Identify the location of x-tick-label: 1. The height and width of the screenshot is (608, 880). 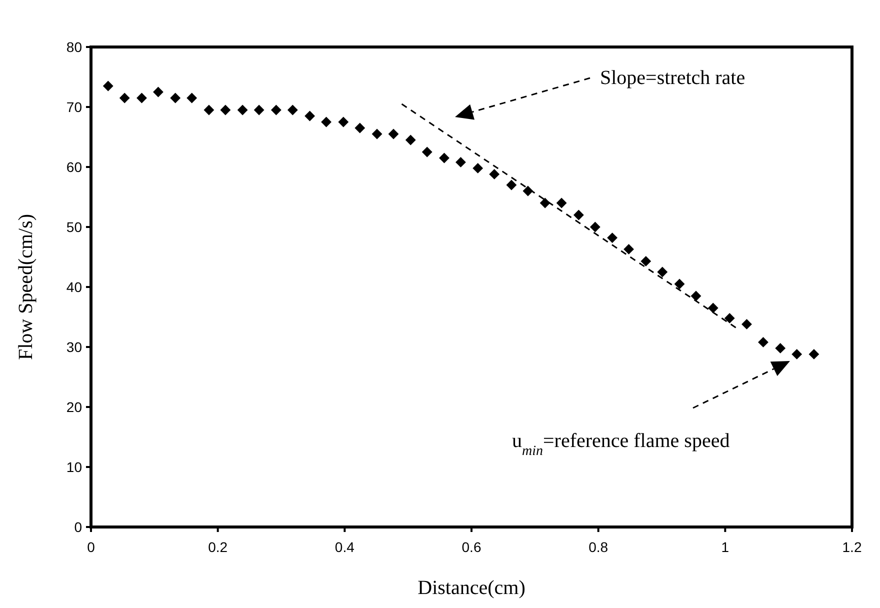
(725, 547).